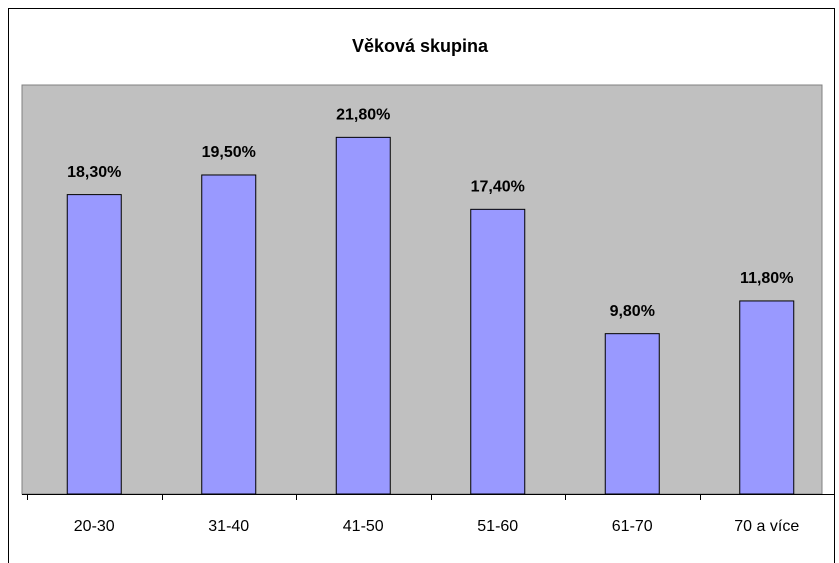 This screenshot has width=839, height=563. I want to click on data-label: 18,30%, so click(94, 172).